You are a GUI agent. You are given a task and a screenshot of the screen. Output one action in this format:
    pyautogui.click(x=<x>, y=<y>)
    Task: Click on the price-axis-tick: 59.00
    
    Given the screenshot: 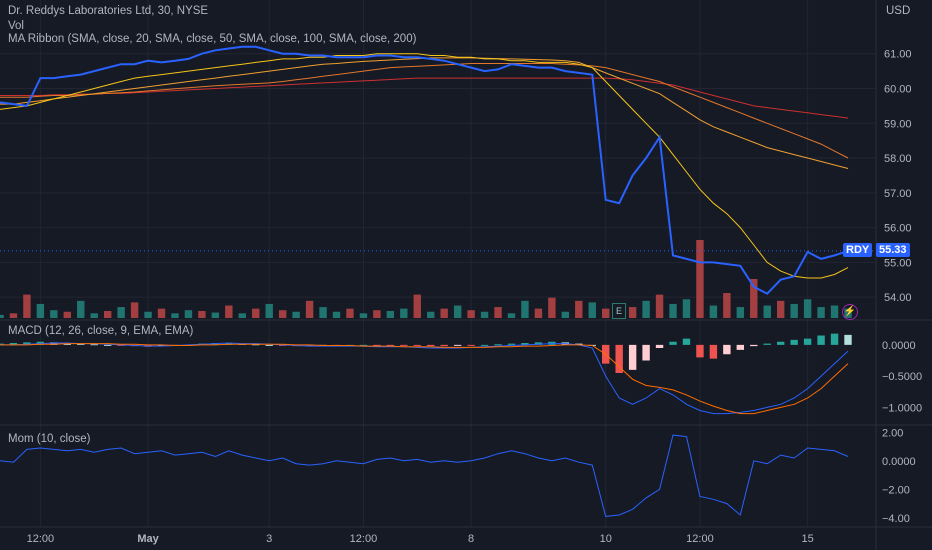 What is the action you would take?
    pyautogui.click(x=898, y=124)
    